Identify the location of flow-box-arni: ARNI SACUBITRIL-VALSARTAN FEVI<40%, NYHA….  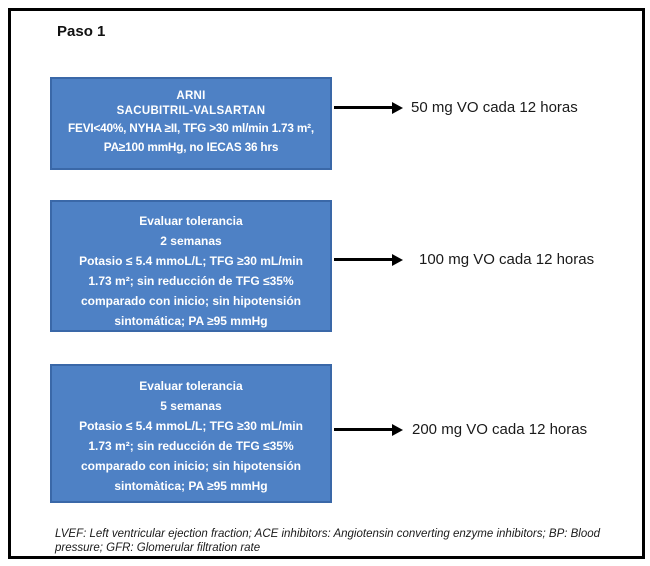
(191, 123).